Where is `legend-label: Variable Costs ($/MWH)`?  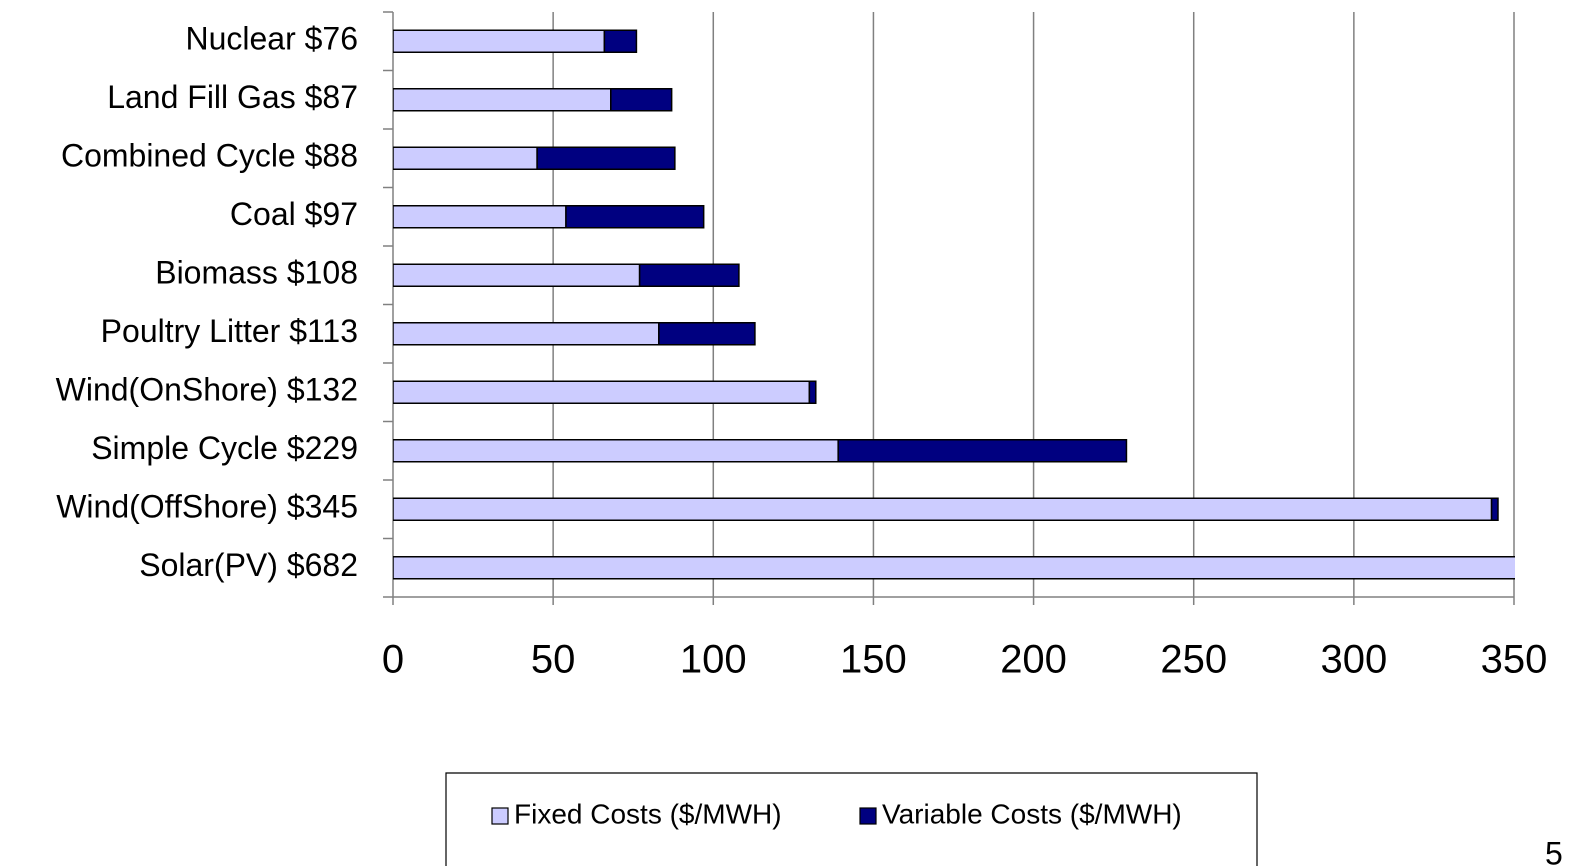 legend-label: Variable Costs ($/MWH) is located at coordinates (1032, 813).